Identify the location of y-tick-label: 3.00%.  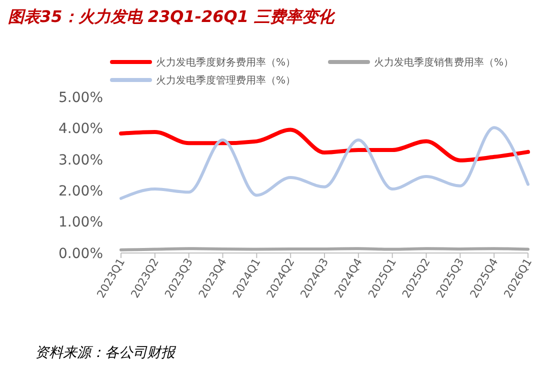
(80, 160).